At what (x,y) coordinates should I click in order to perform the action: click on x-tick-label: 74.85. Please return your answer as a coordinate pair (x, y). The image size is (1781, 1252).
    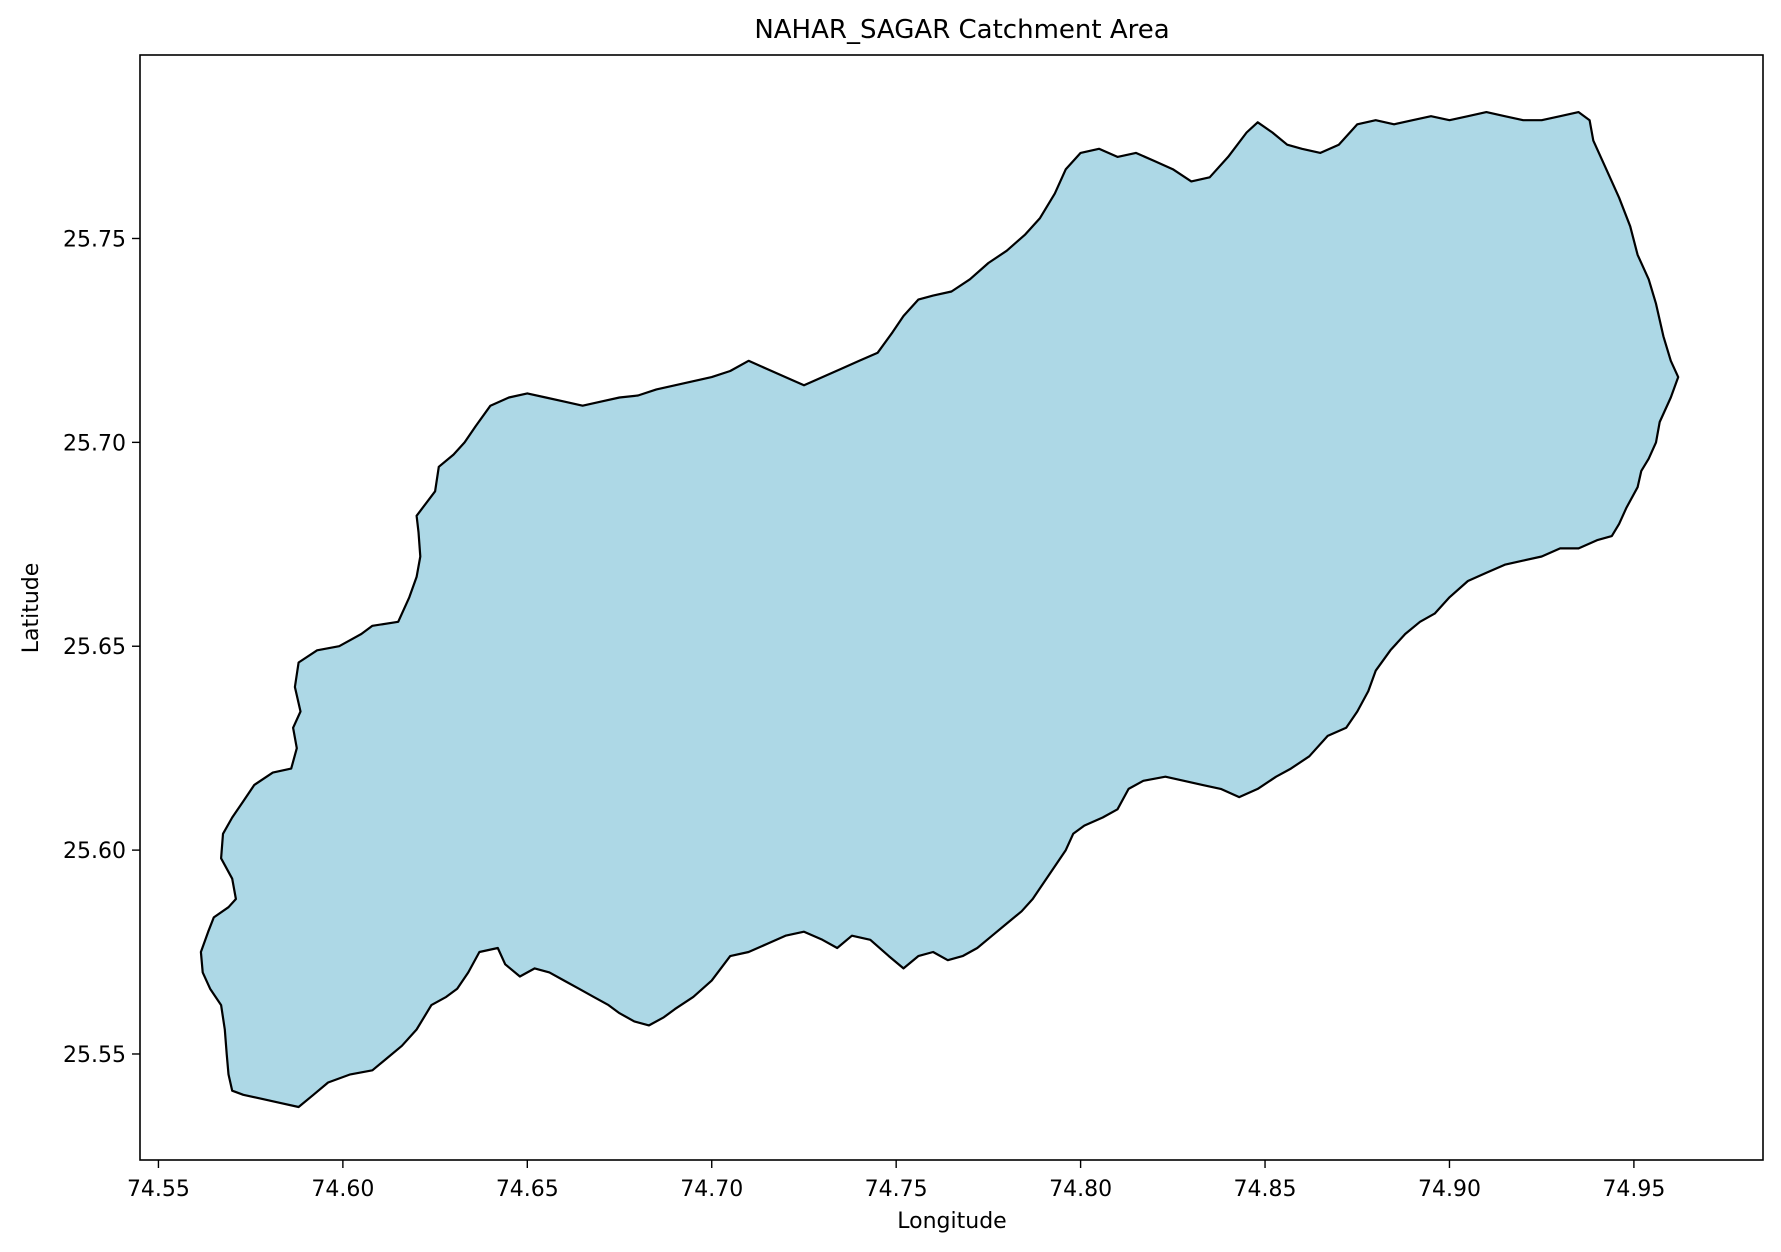
    Looking at the image, I should click on (1265, 1189).